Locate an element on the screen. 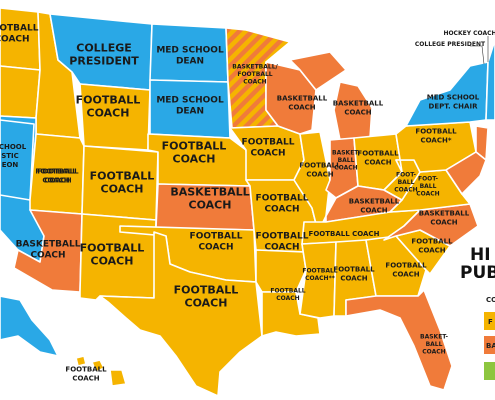 The height and width of the screenshot is (400, 495). label-ms: FOOTBALL COACH** is located at coordinates (319, 274).